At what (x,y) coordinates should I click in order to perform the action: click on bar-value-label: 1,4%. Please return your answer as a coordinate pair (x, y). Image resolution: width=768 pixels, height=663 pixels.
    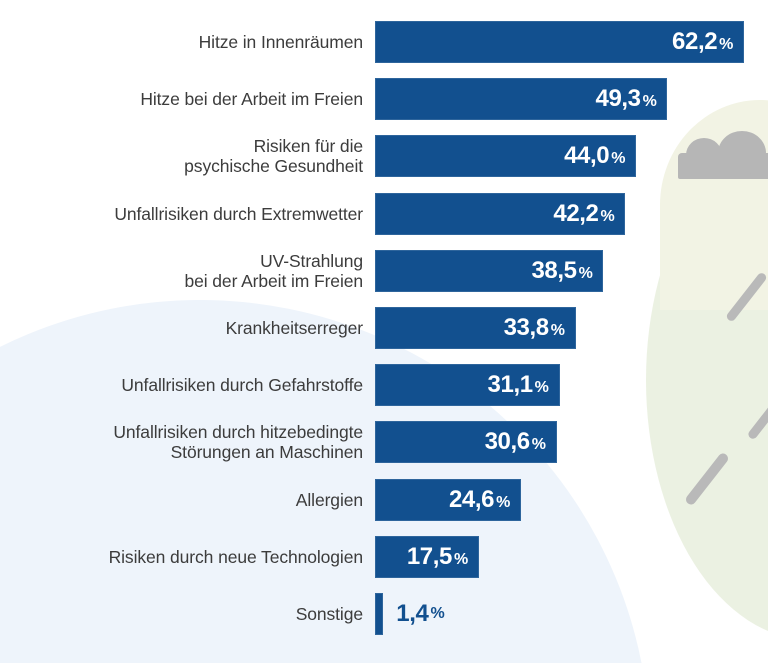
    Looking at the image, I should click on (420, 614).